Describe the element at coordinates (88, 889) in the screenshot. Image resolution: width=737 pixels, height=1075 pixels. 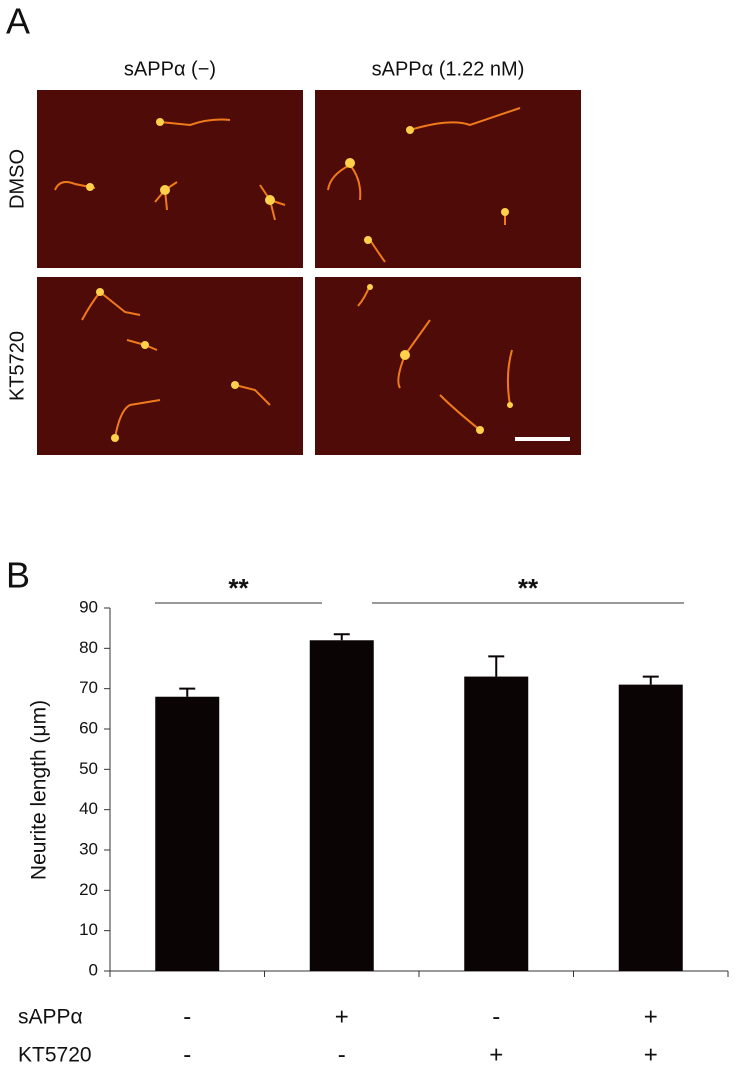
I see `y-tick-label: 20` at that location.